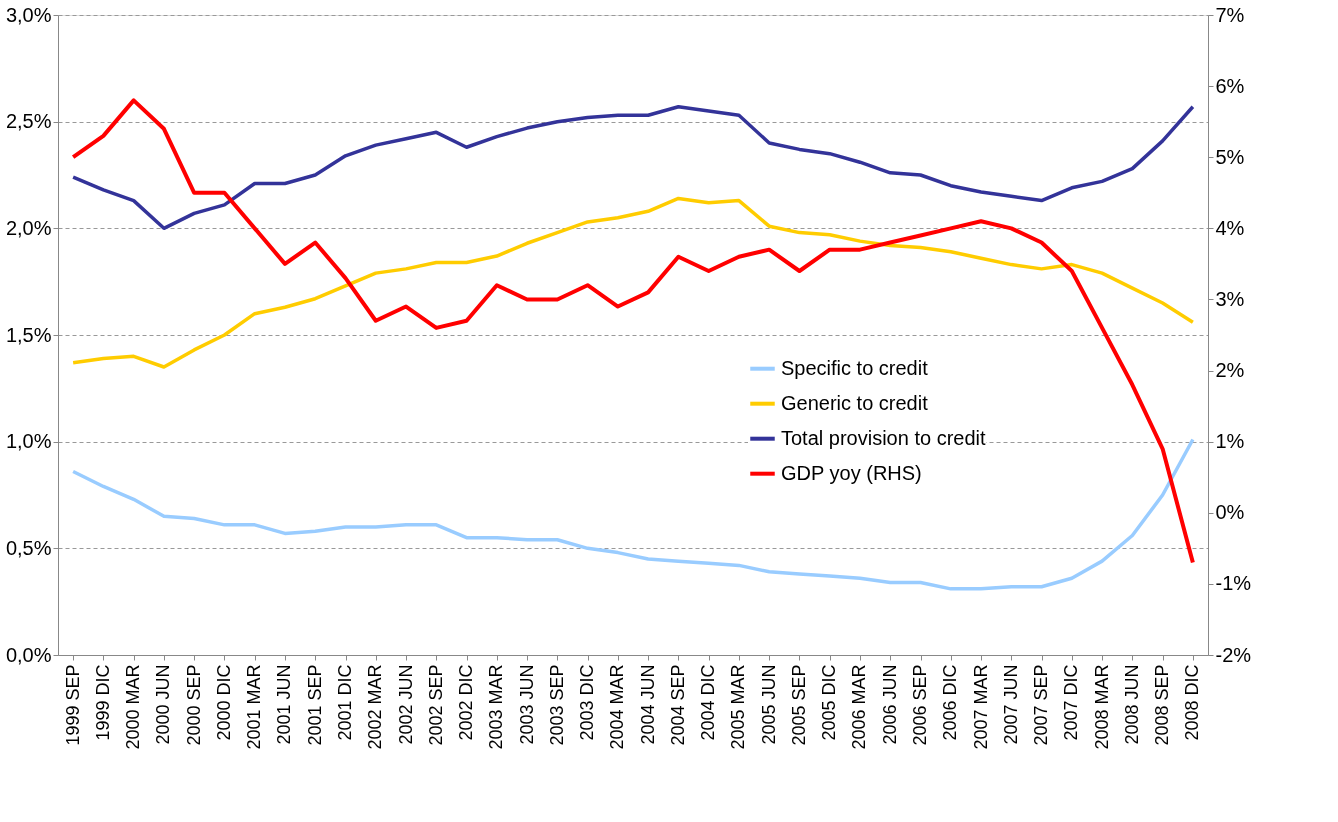 This screenshot has width=1338, height=822. I want to click on x-tick-label: 2006 MAR, so click(859, 707).